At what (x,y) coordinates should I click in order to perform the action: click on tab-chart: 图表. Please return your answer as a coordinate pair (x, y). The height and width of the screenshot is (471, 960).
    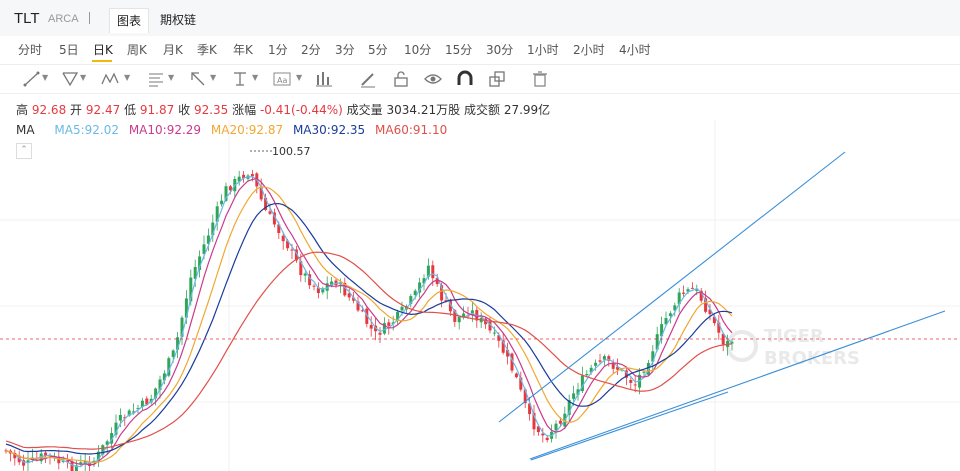
    Looking at the image, I should click on (129, 20).